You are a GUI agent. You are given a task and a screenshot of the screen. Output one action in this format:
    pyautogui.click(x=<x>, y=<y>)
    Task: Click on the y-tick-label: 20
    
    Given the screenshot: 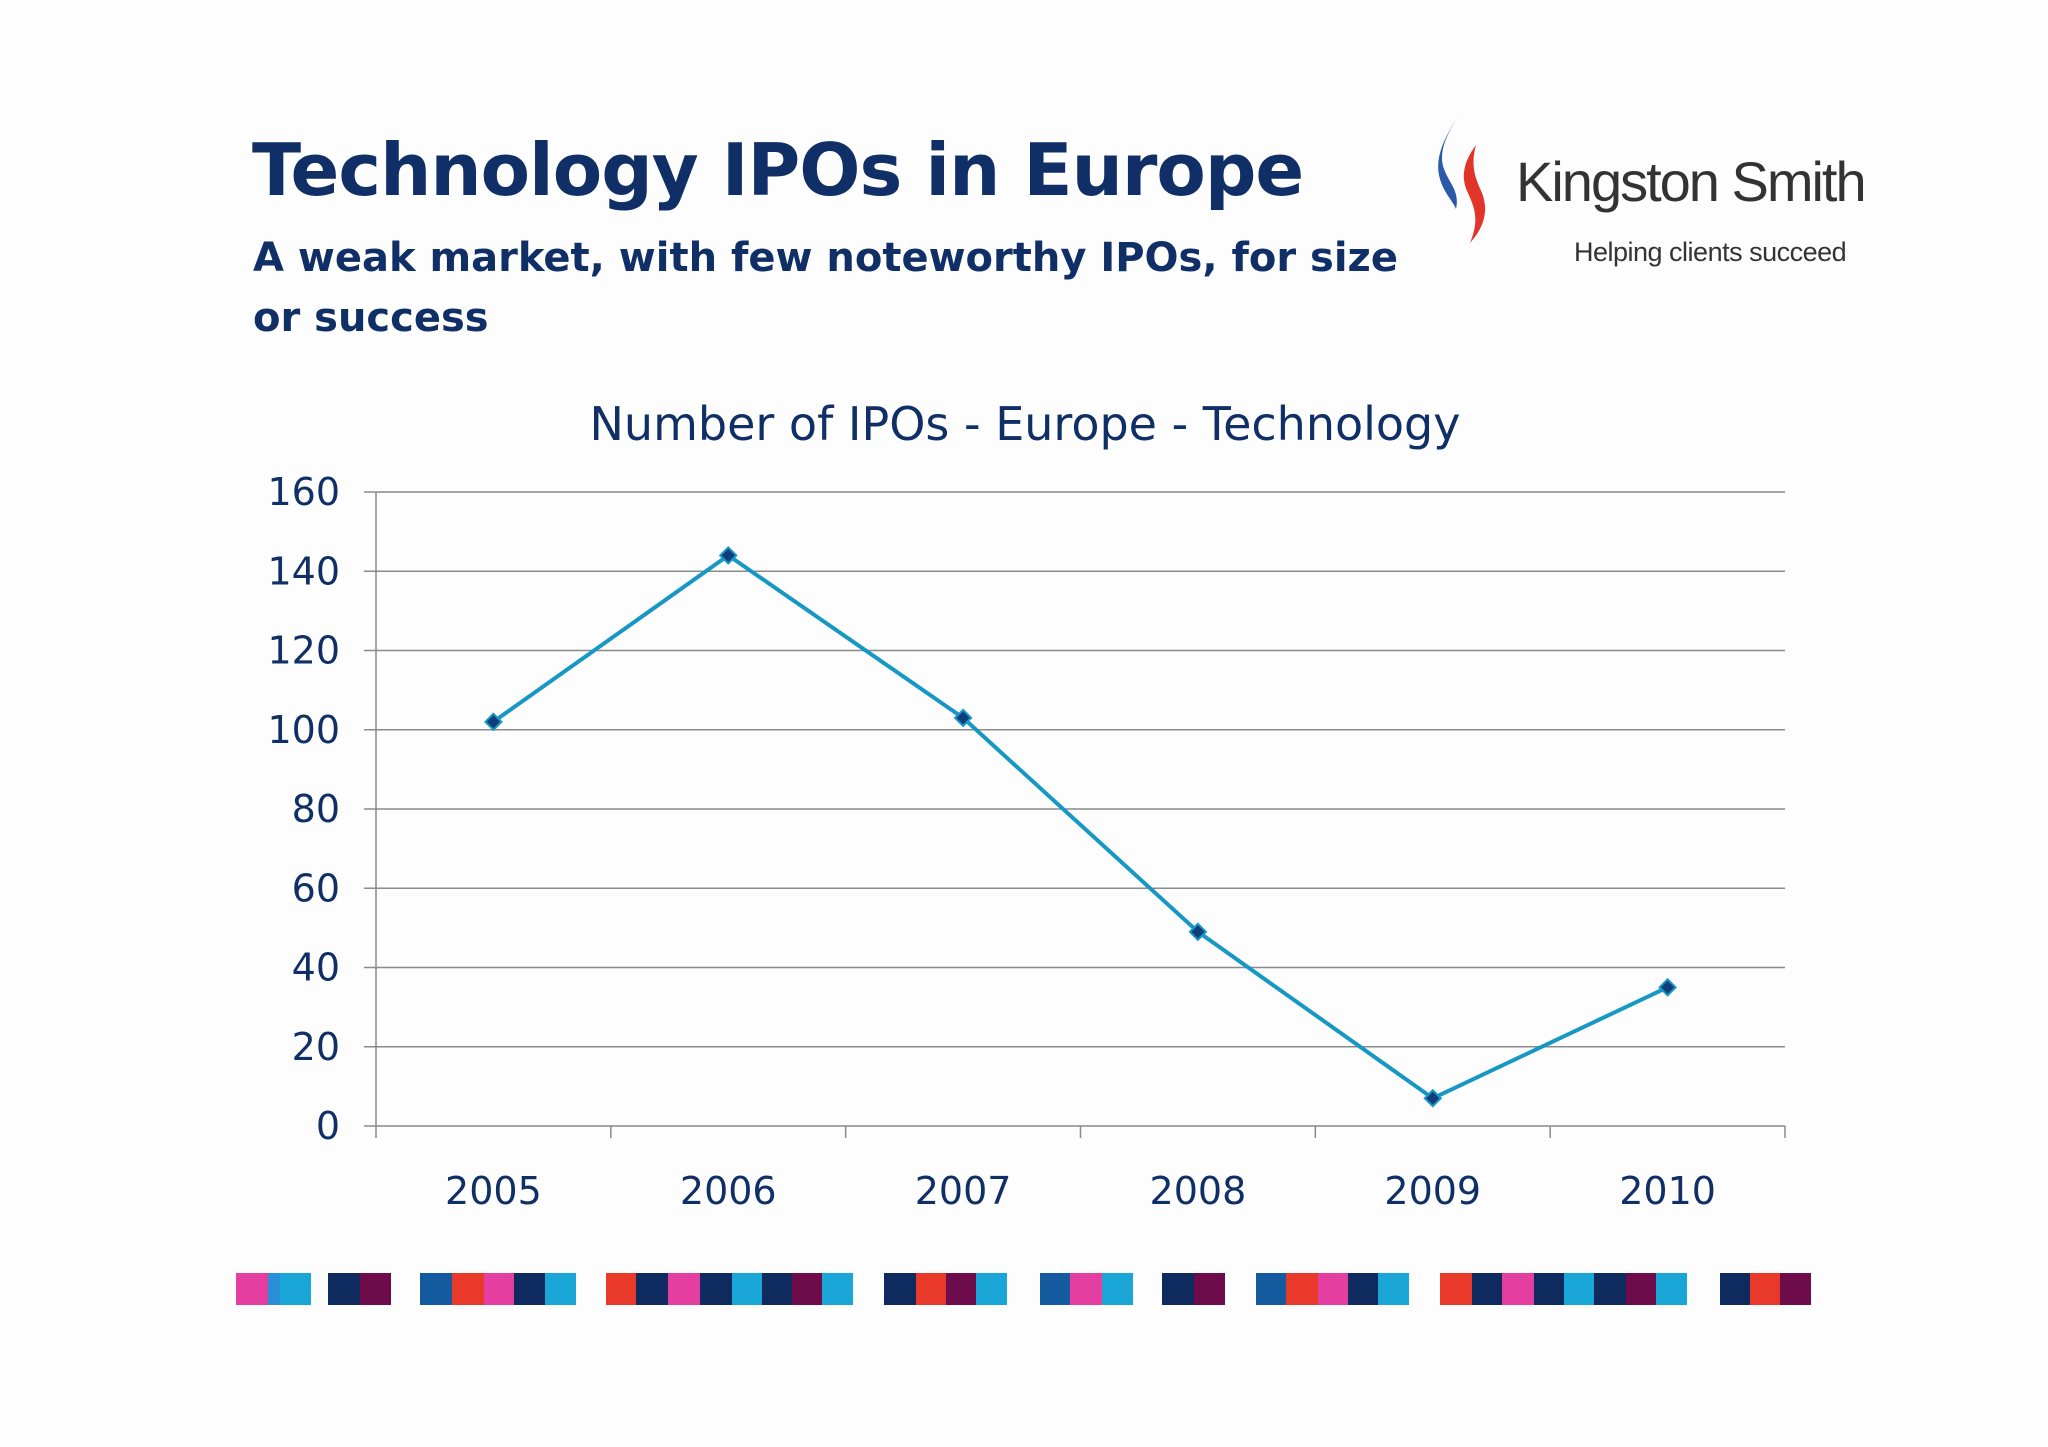 What is the action you would take?
    pyautogui.click(x=316, y=1047)
    